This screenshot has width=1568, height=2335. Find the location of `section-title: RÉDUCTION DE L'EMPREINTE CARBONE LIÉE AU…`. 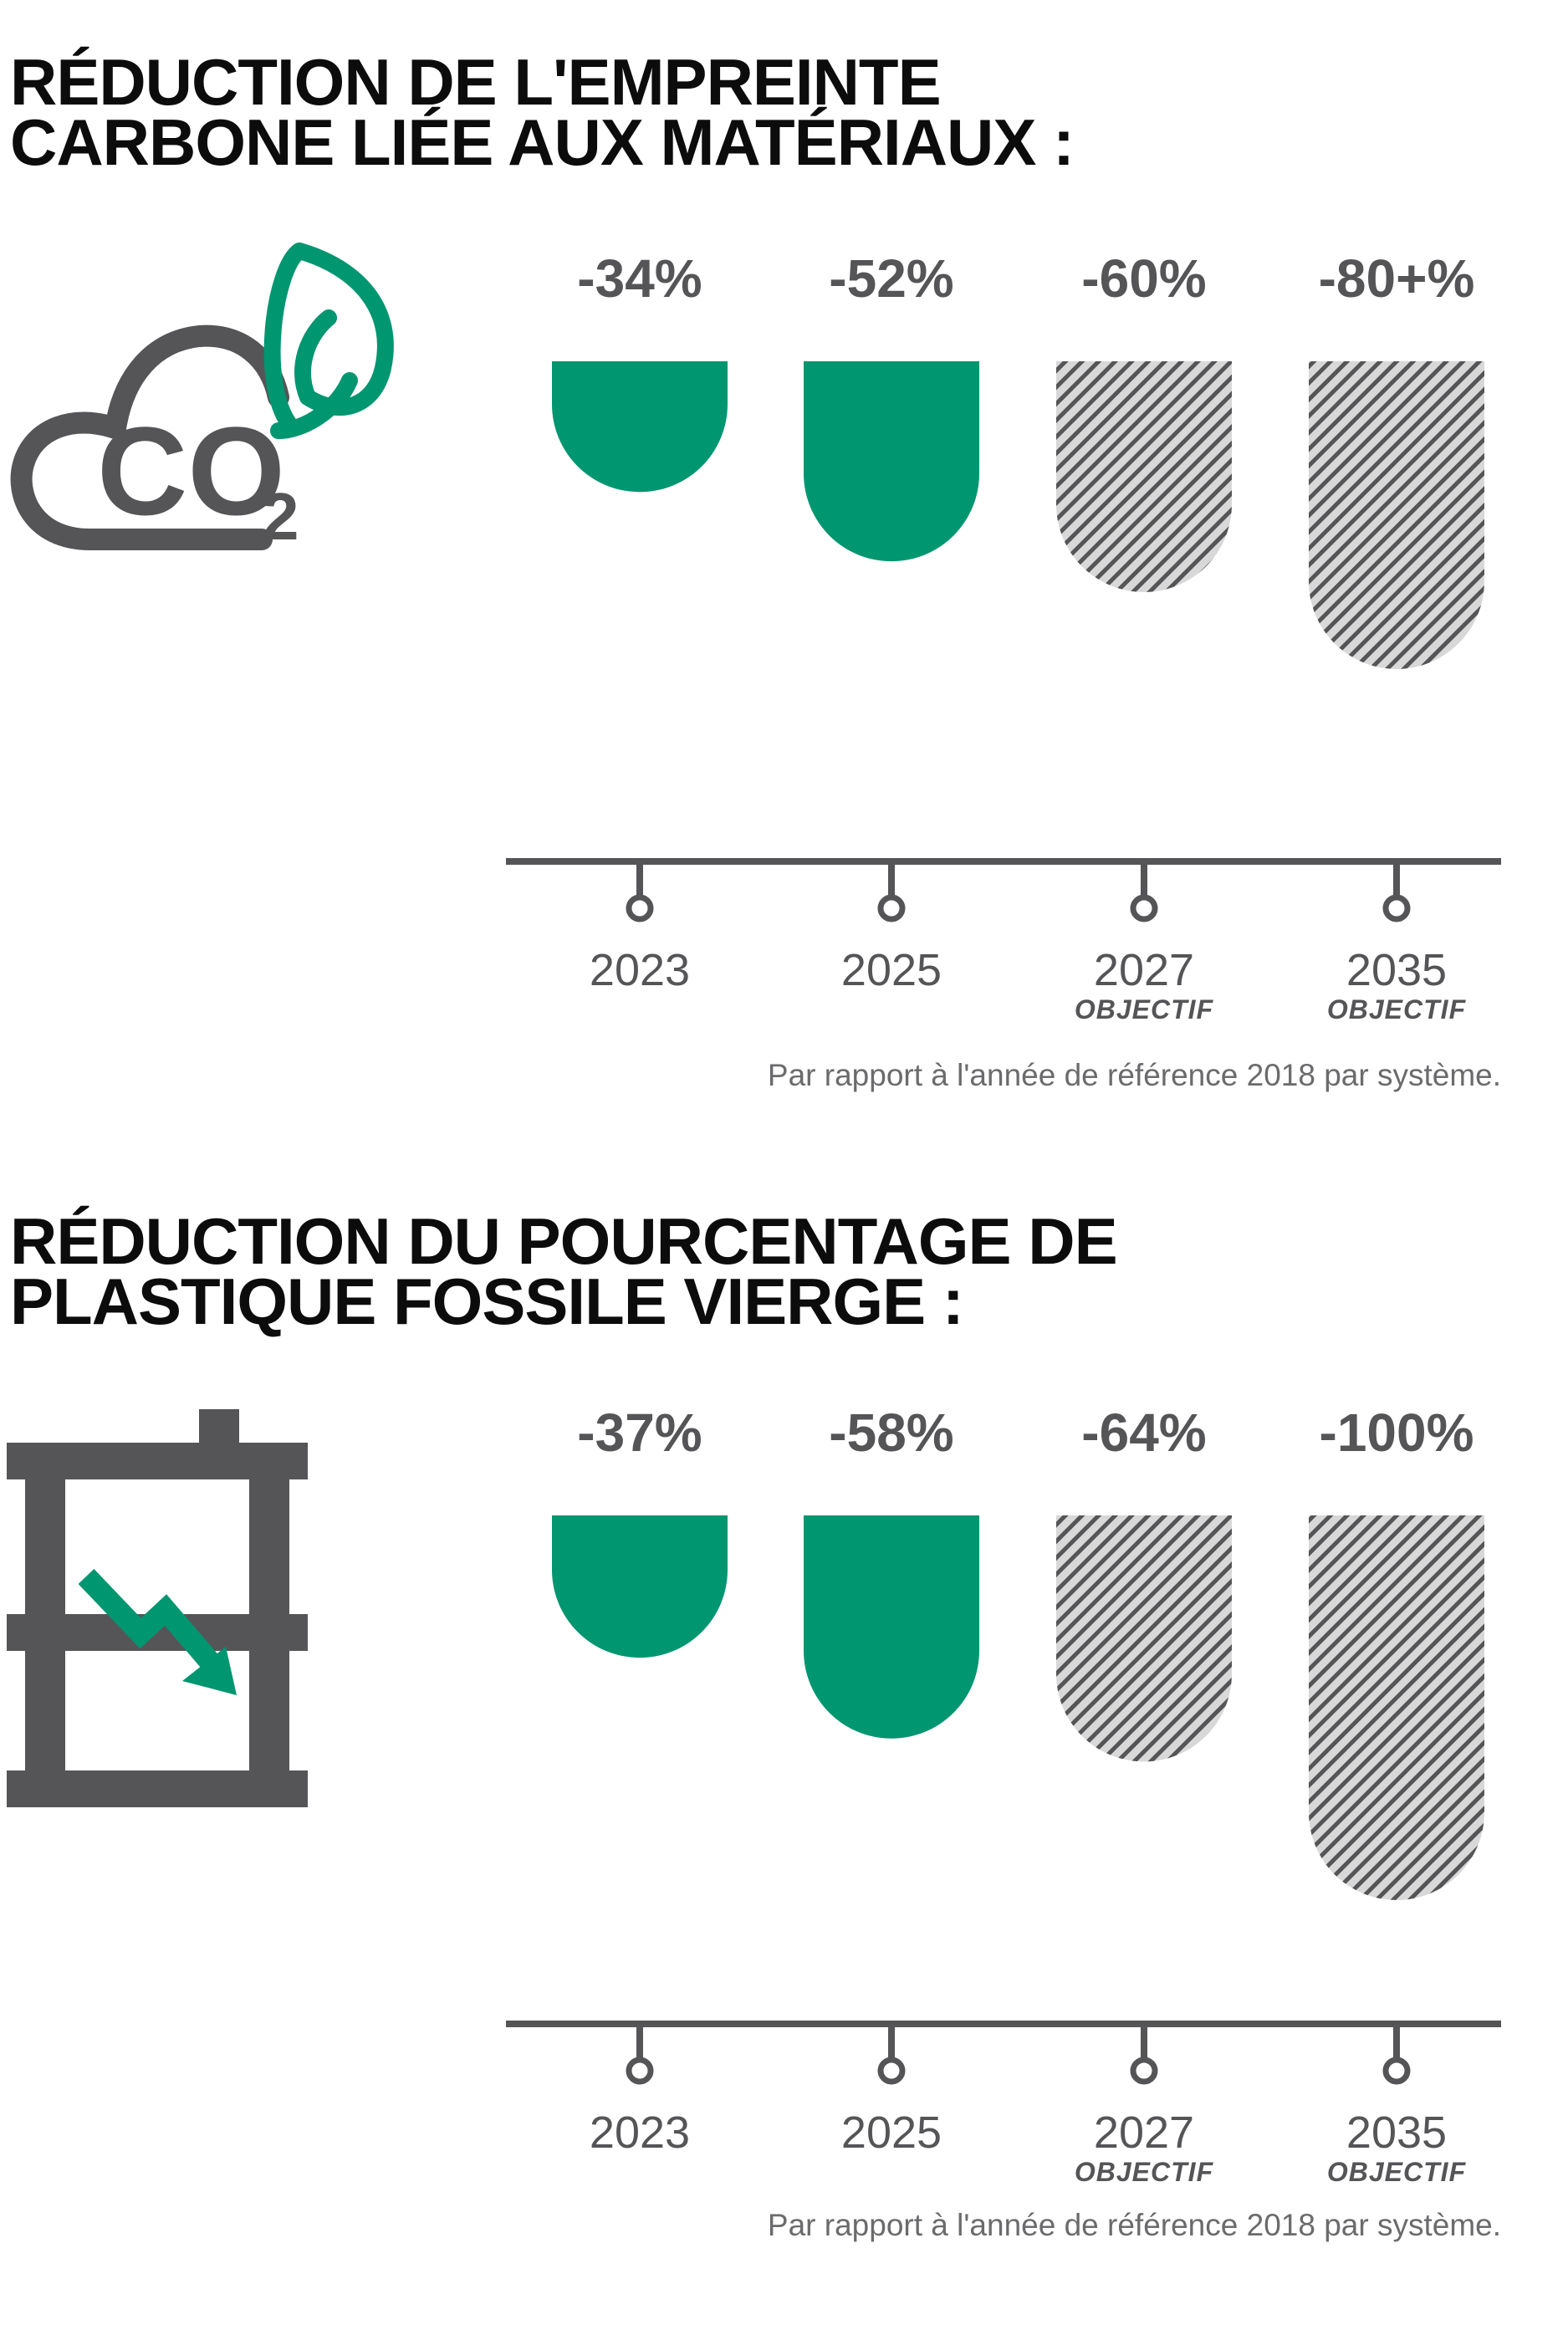

section-title: RÉDUCTION DE L'EMPREINTE CARBONE LIÉE AU… is located at coordinates (542, 112).